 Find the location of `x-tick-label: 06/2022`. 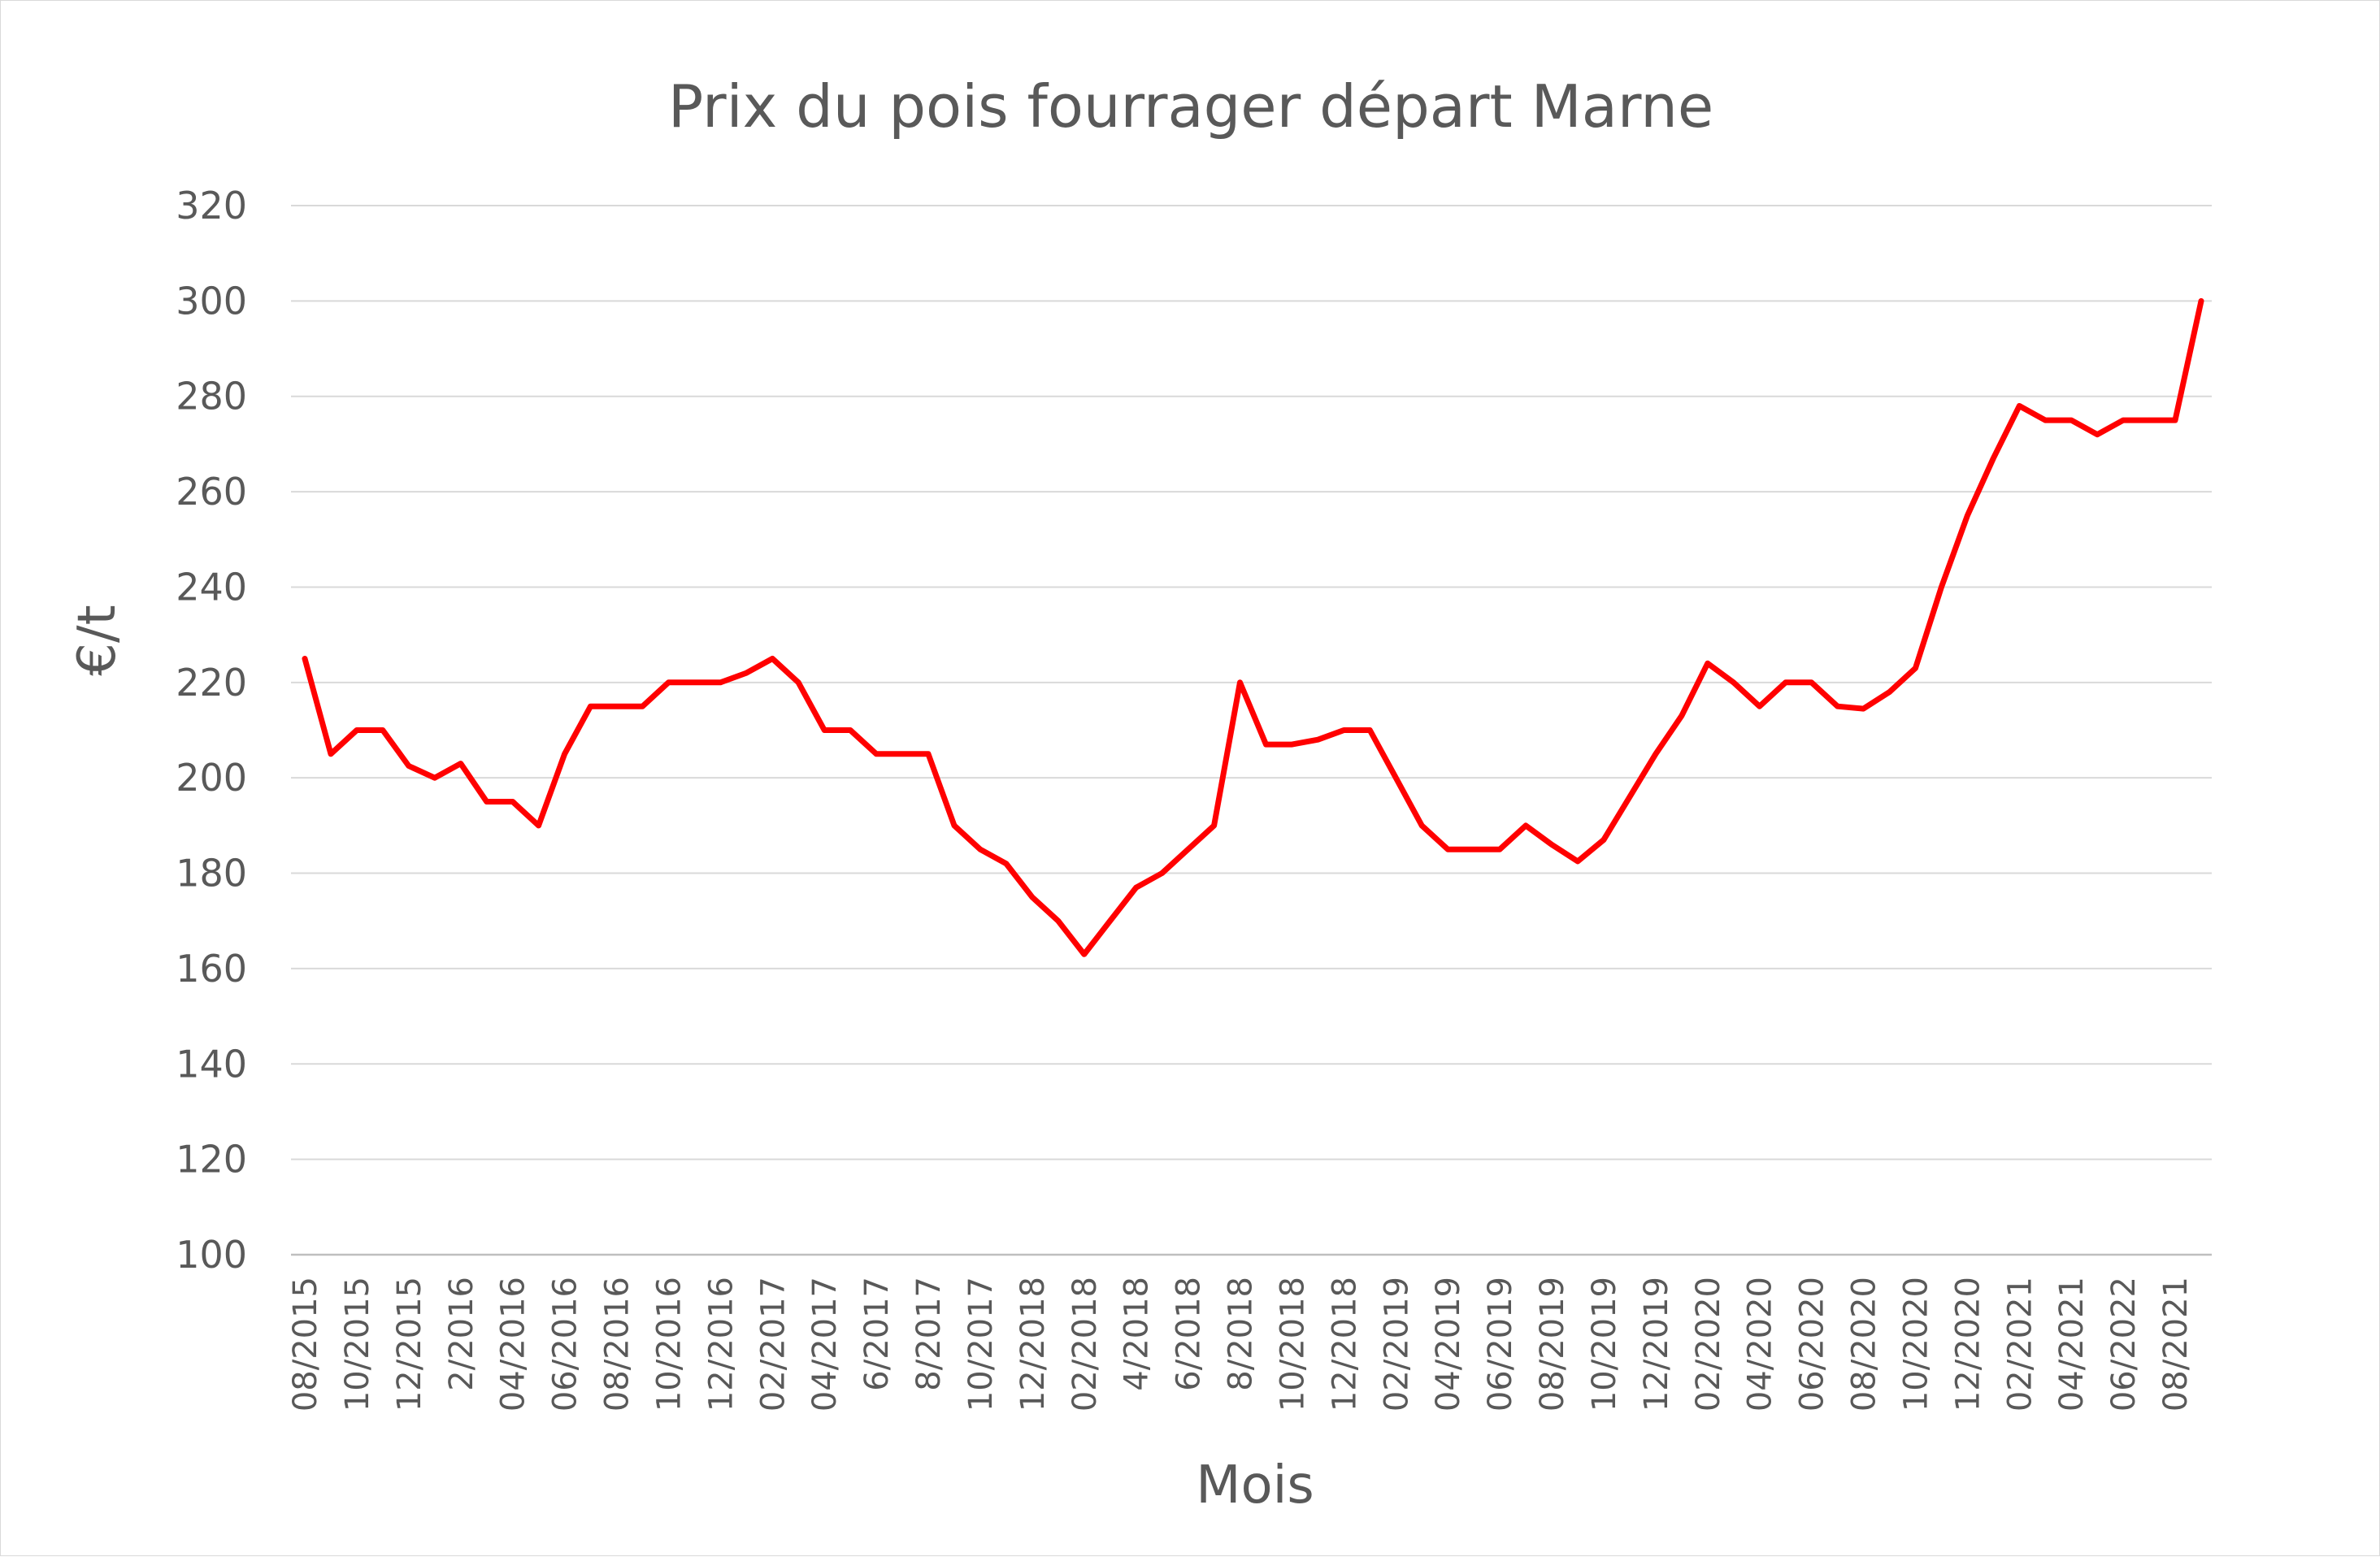

x-tick-label: 06/2022 is located at coordinates (2124, 1345).